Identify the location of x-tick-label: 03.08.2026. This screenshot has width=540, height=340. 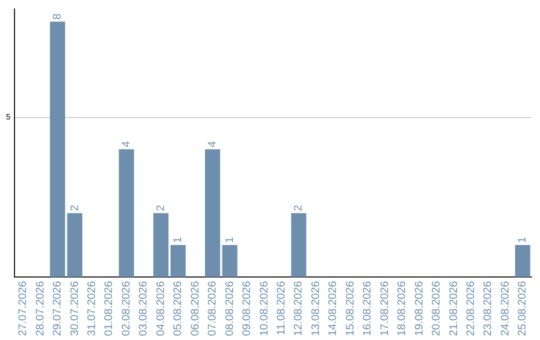
(144, 308).